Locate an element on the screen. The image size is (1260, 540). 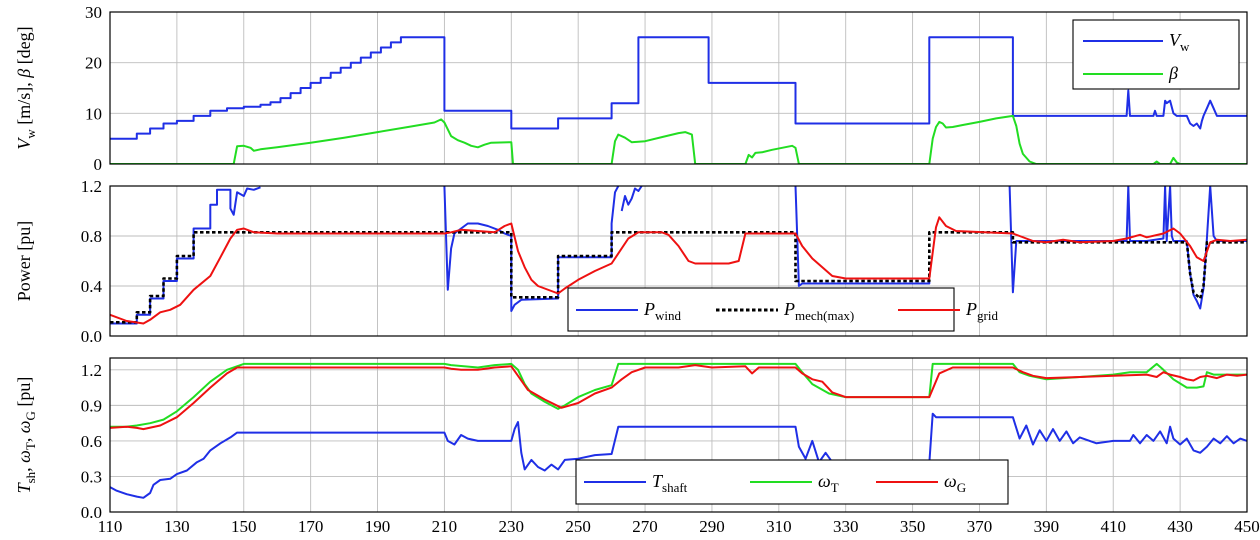
x-tick-label: 350 is located at coordinates (913, 526).